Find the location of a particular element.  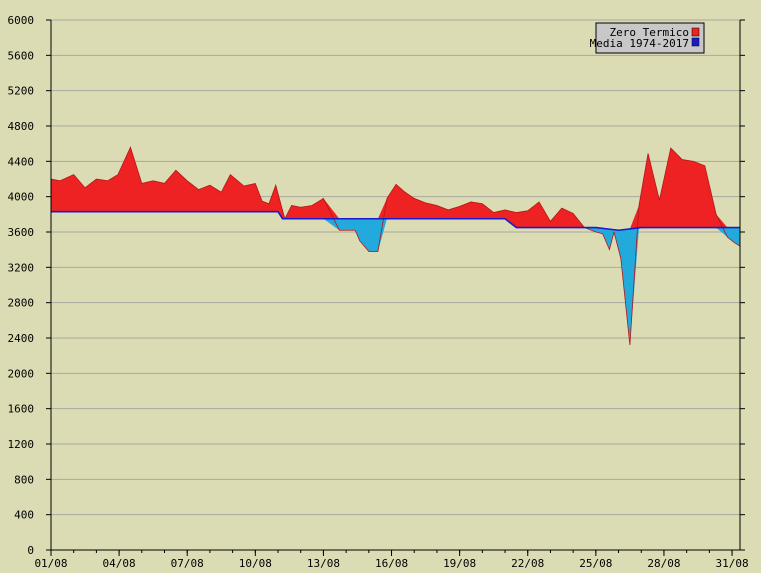

y-tick-label: 3200 is located at coordinates (21, 267).